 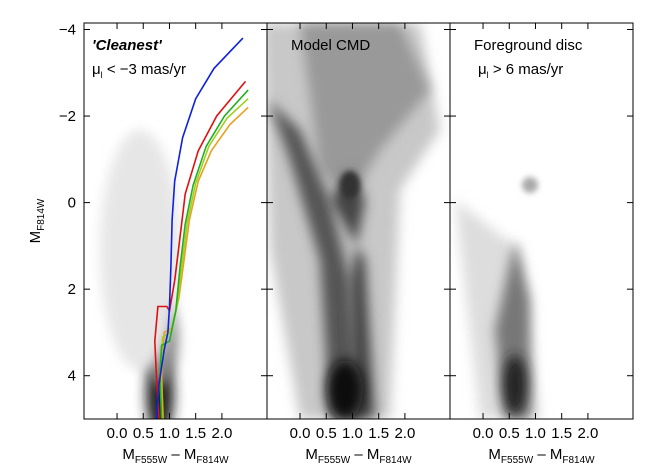 I want to click on annotation: μl < −3 mas/yr, so click(x=139, y=70).